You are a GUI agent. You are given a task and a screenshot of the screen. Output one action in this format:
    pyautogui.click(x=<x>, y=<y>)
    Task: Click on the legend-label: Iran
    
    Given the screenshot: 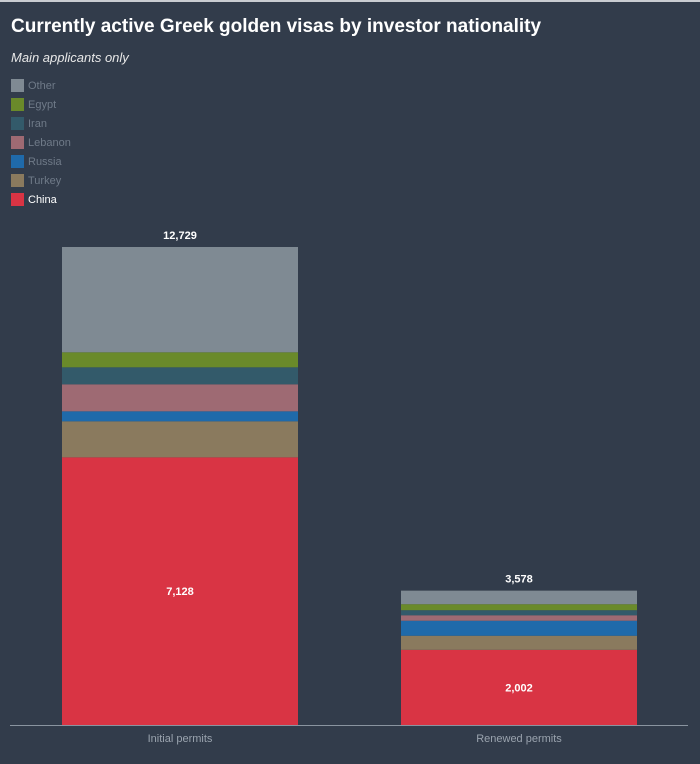 What is the action you would take?
    pyautogui.click(x=37, y=123)
    